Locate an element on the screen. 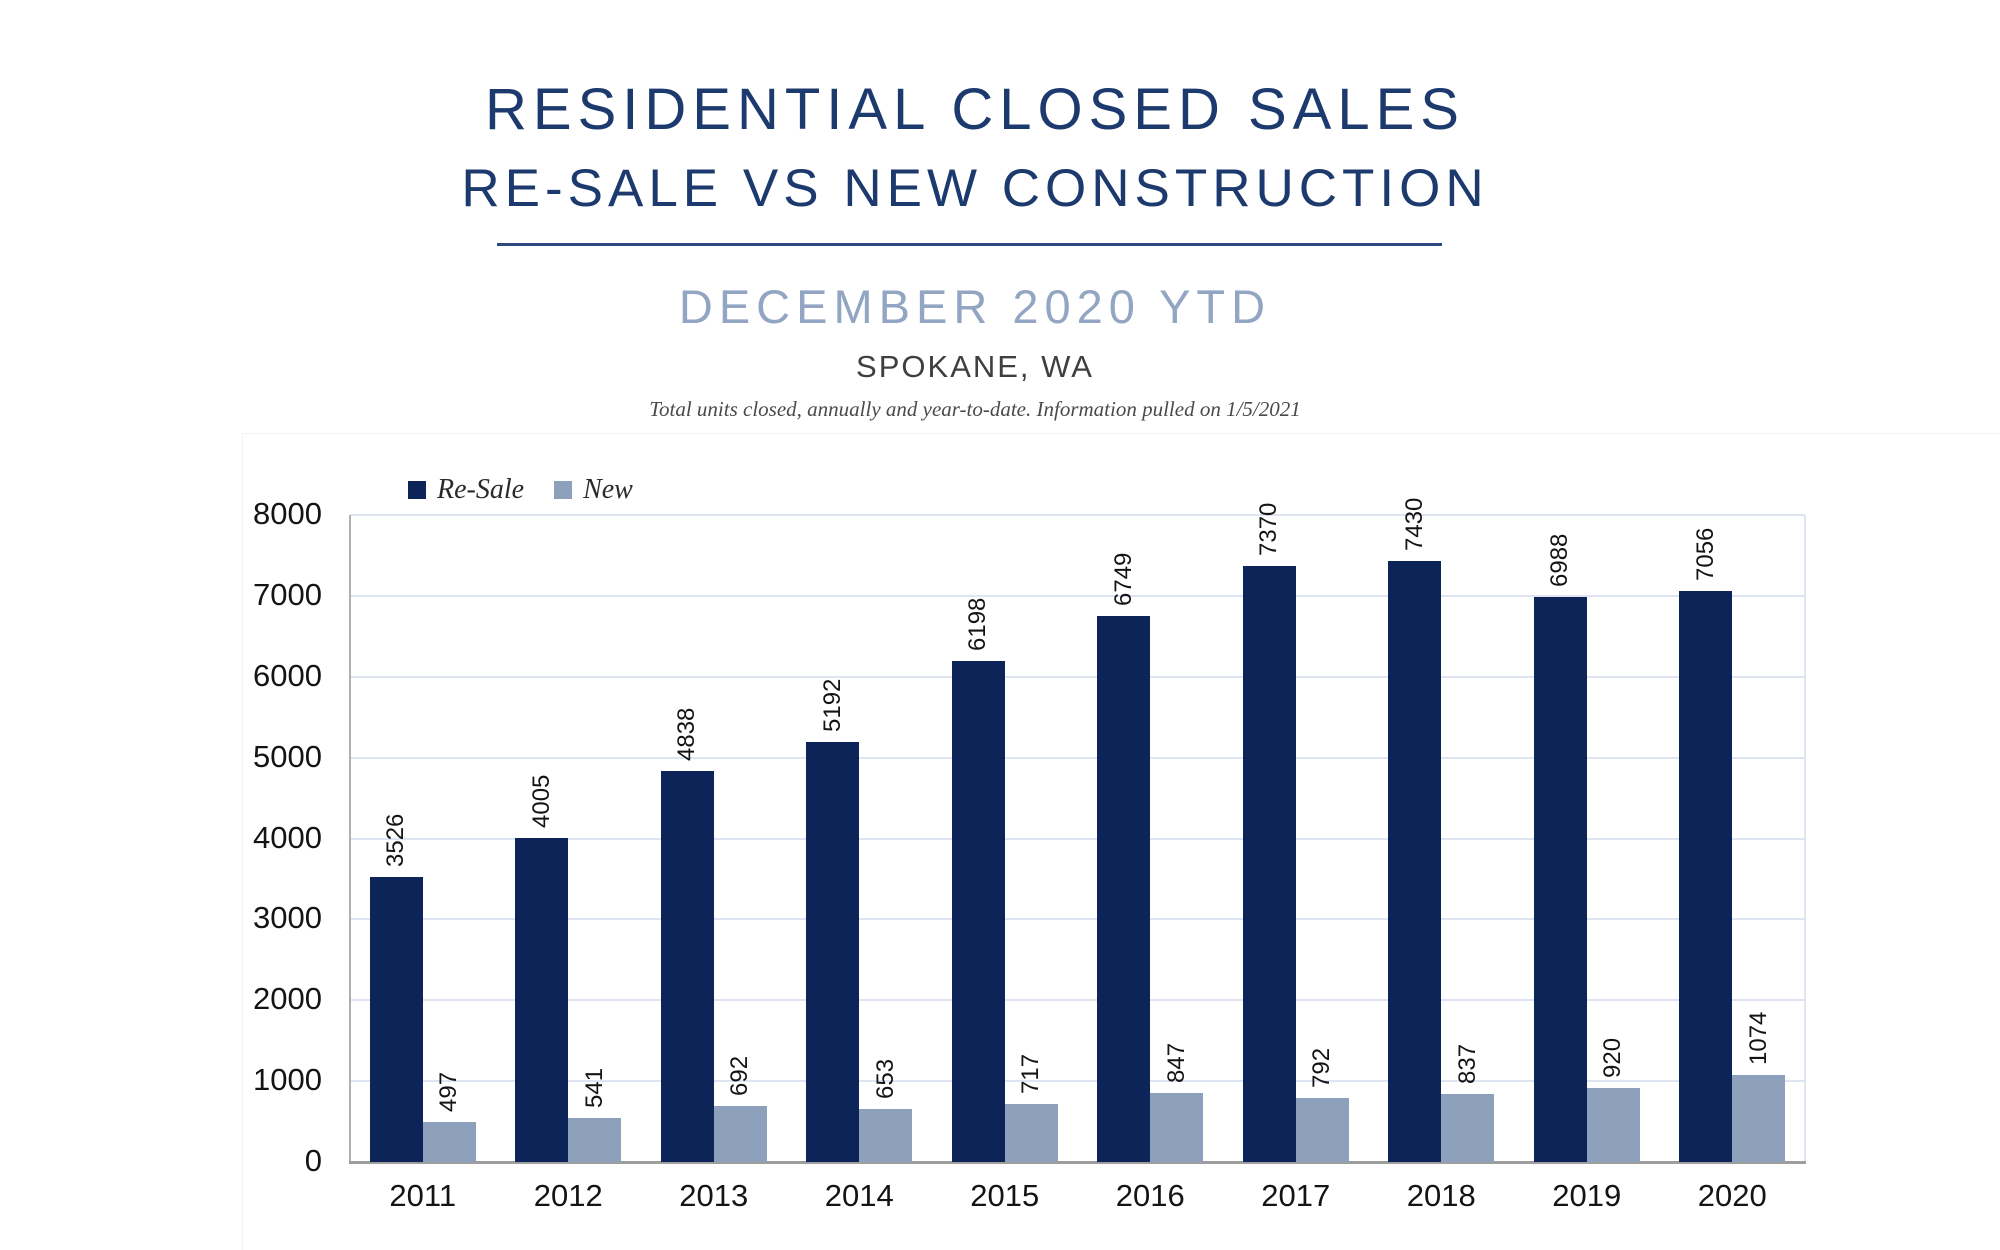  bar-value-label: 4838 is located at coordinates (687, 734).